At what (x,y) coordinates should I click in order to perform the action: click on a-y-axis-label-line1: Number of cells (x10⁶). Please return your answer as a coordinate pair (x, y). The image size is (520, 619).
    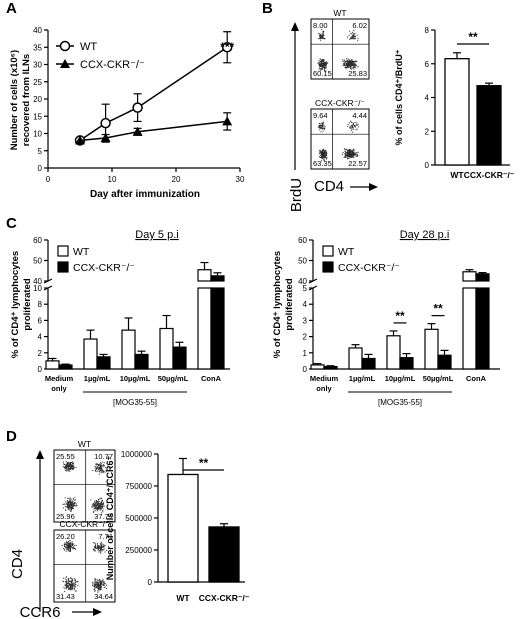
    Looking at the image, I should click on (14, 100).